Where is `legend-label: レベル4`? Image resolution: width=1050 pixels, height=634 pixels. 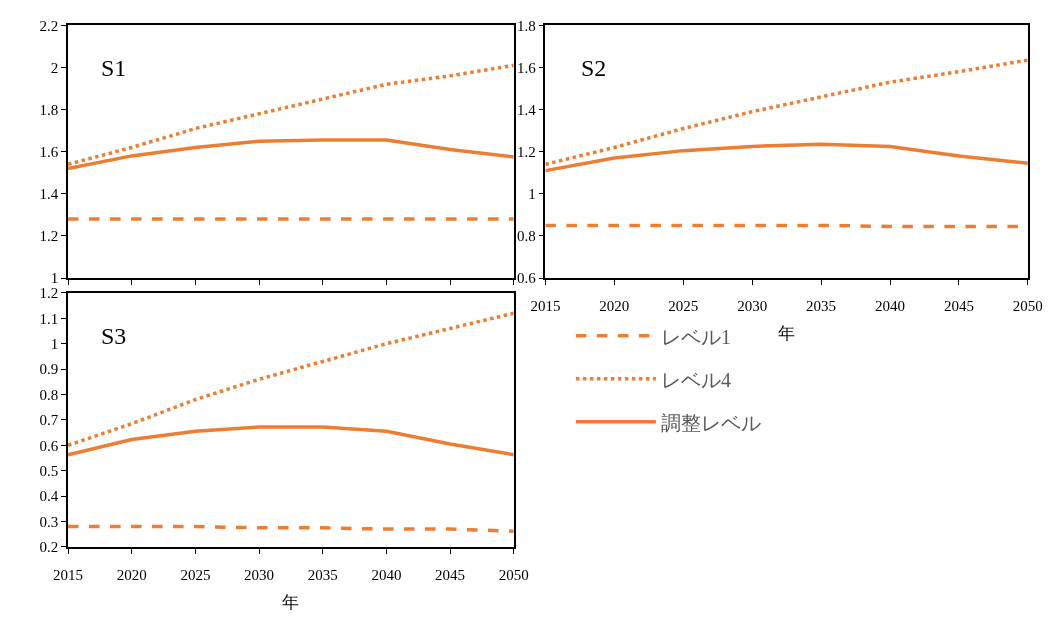
legend-label: レベル4 is located at coordinates (695, 379).